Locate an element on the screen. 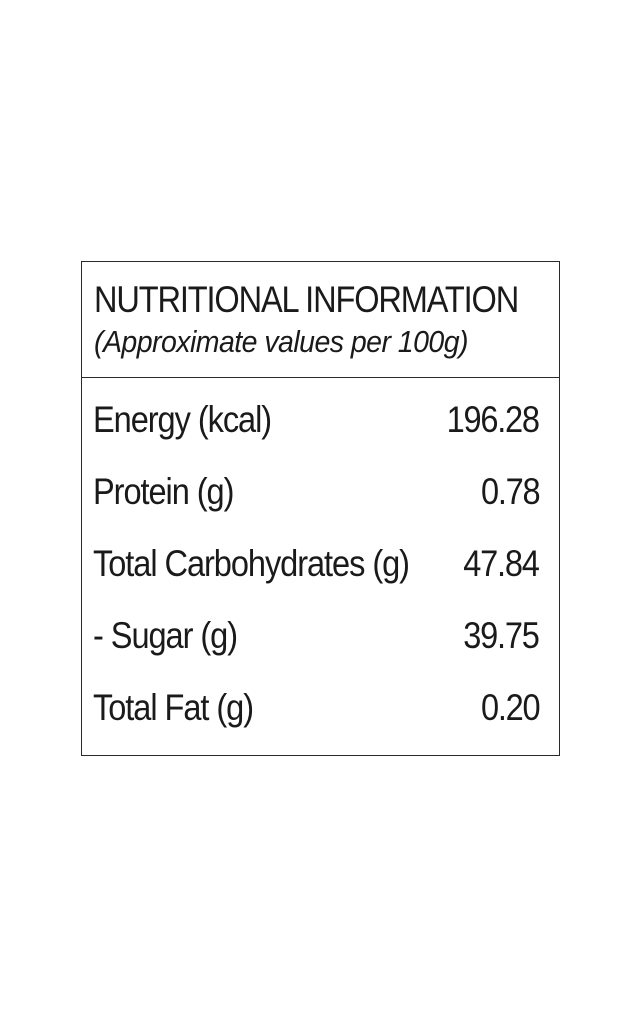  nutrient-row-fat: Total Fat (g) 0.20 is located at coordinates (320, 708).